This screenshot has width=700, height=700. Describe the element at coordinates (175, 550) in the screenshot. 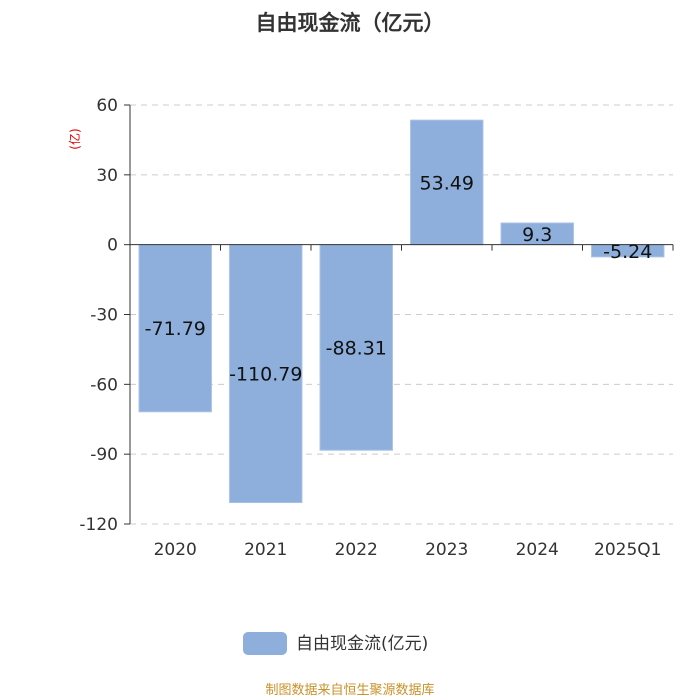

I see `x-tick-label-2020: 2020` at that location.